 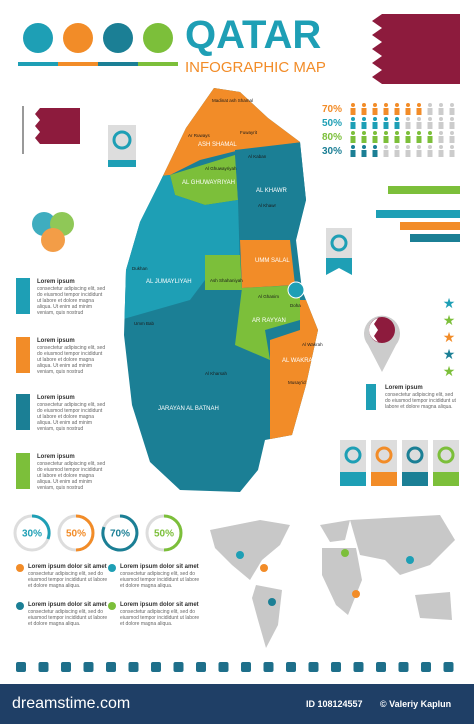 I want to click on footer-brand: dreamstime.com, so click(x=71, y=703).